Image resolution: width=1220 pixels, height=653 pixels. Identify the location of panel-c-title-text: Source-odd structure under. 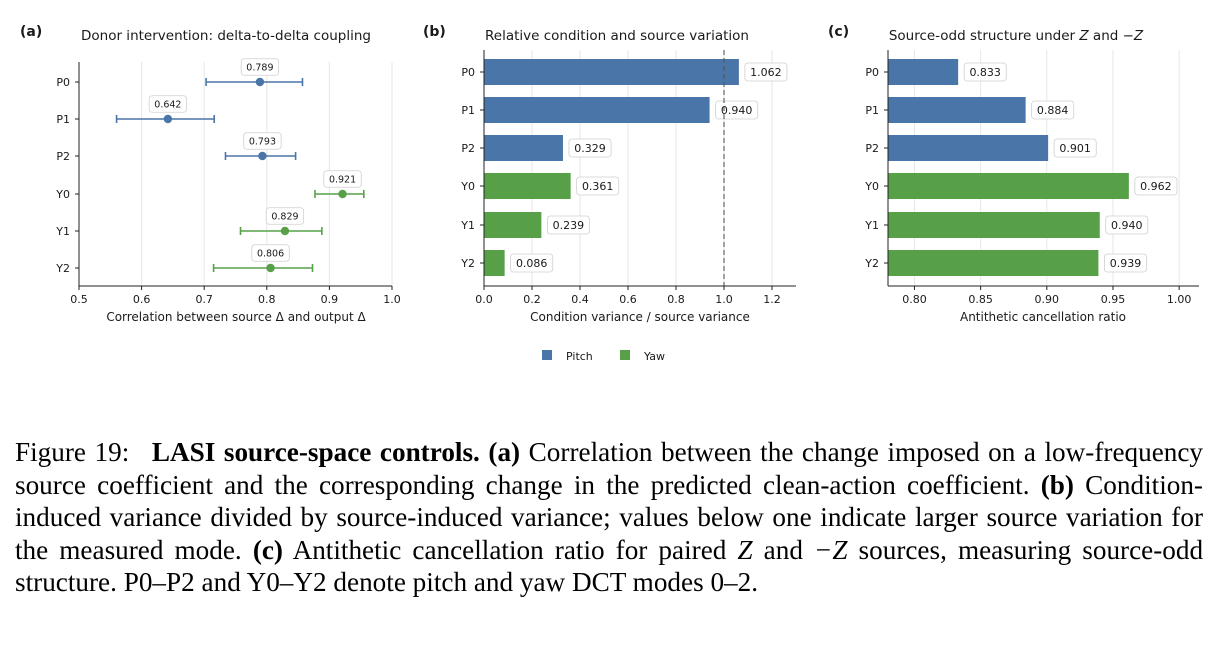
(984, 36).